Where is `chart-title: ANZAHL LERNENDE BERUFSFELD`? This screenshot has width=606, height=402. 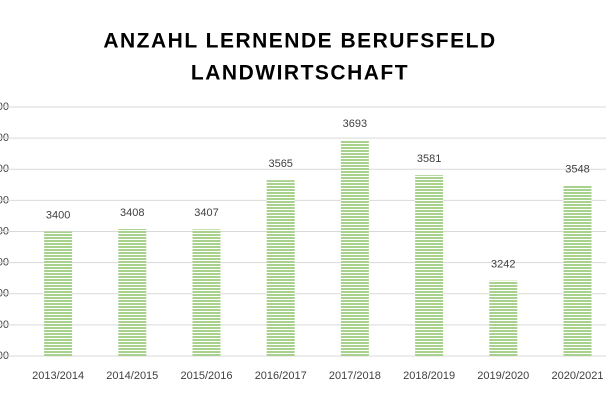 chart-title: ANZAHL LERNENDE BERUFSFELD is located at coordinates (299, 41).